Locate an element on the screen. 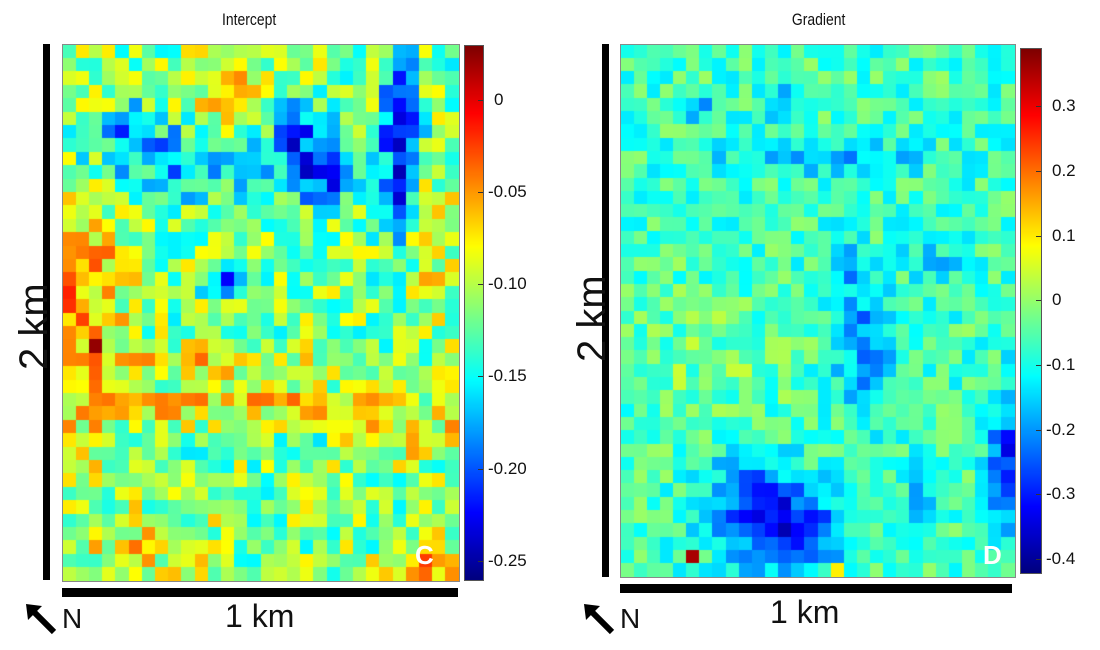 This screenshot has width=1100, height=650. panel-letter-c: C is located at coordinates (424, 555).